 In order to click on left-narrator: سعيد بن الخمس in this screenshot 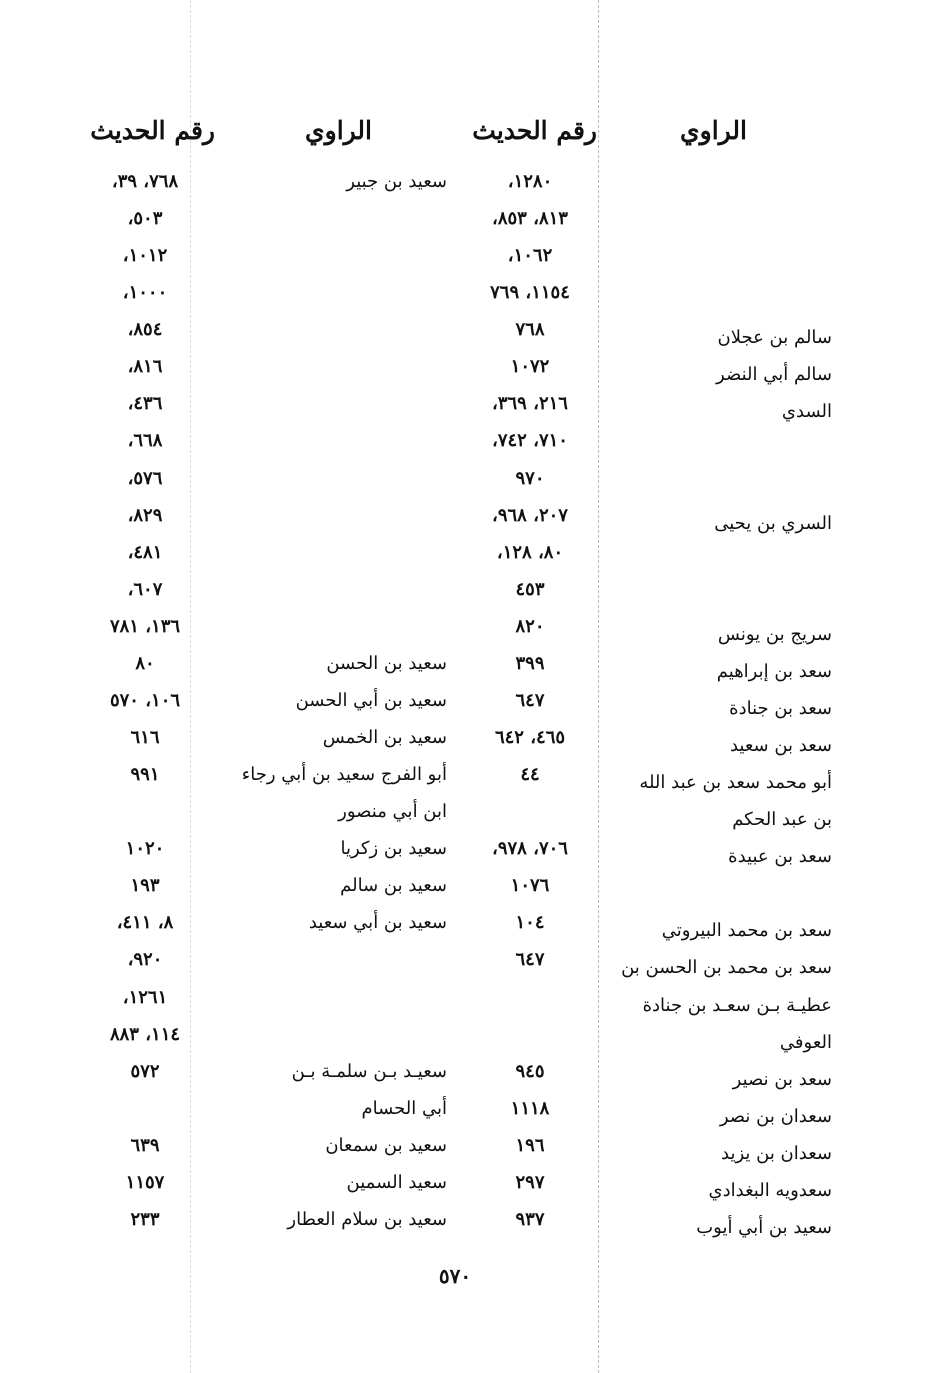, I will do `click(384, 738)`.